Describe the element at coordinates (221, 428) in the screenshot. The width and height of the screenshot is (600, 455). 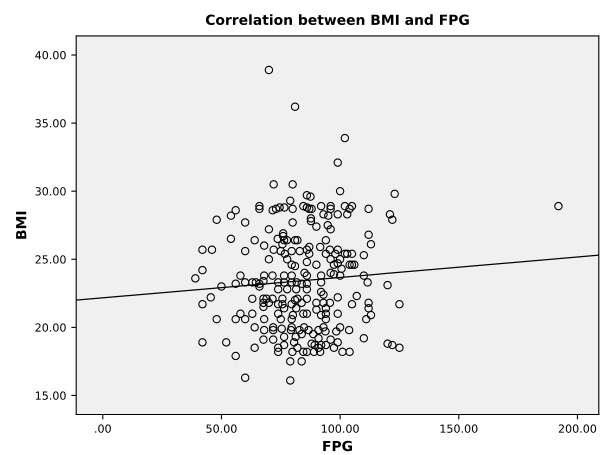
I see `x-tick-label: 50.00` at that location.